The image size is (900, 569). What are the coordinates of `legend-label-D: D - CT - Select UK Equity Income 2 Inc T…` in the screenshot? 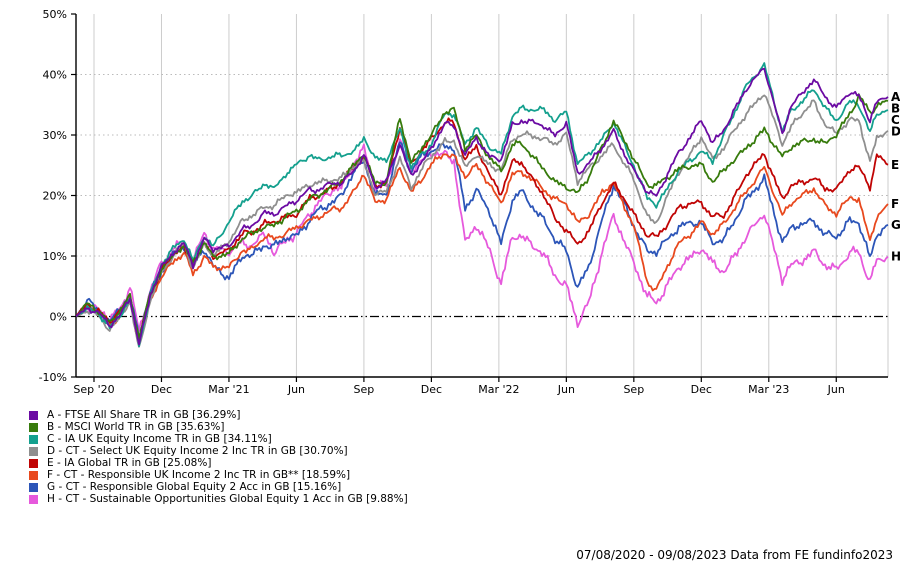 It's located at (197, 451).